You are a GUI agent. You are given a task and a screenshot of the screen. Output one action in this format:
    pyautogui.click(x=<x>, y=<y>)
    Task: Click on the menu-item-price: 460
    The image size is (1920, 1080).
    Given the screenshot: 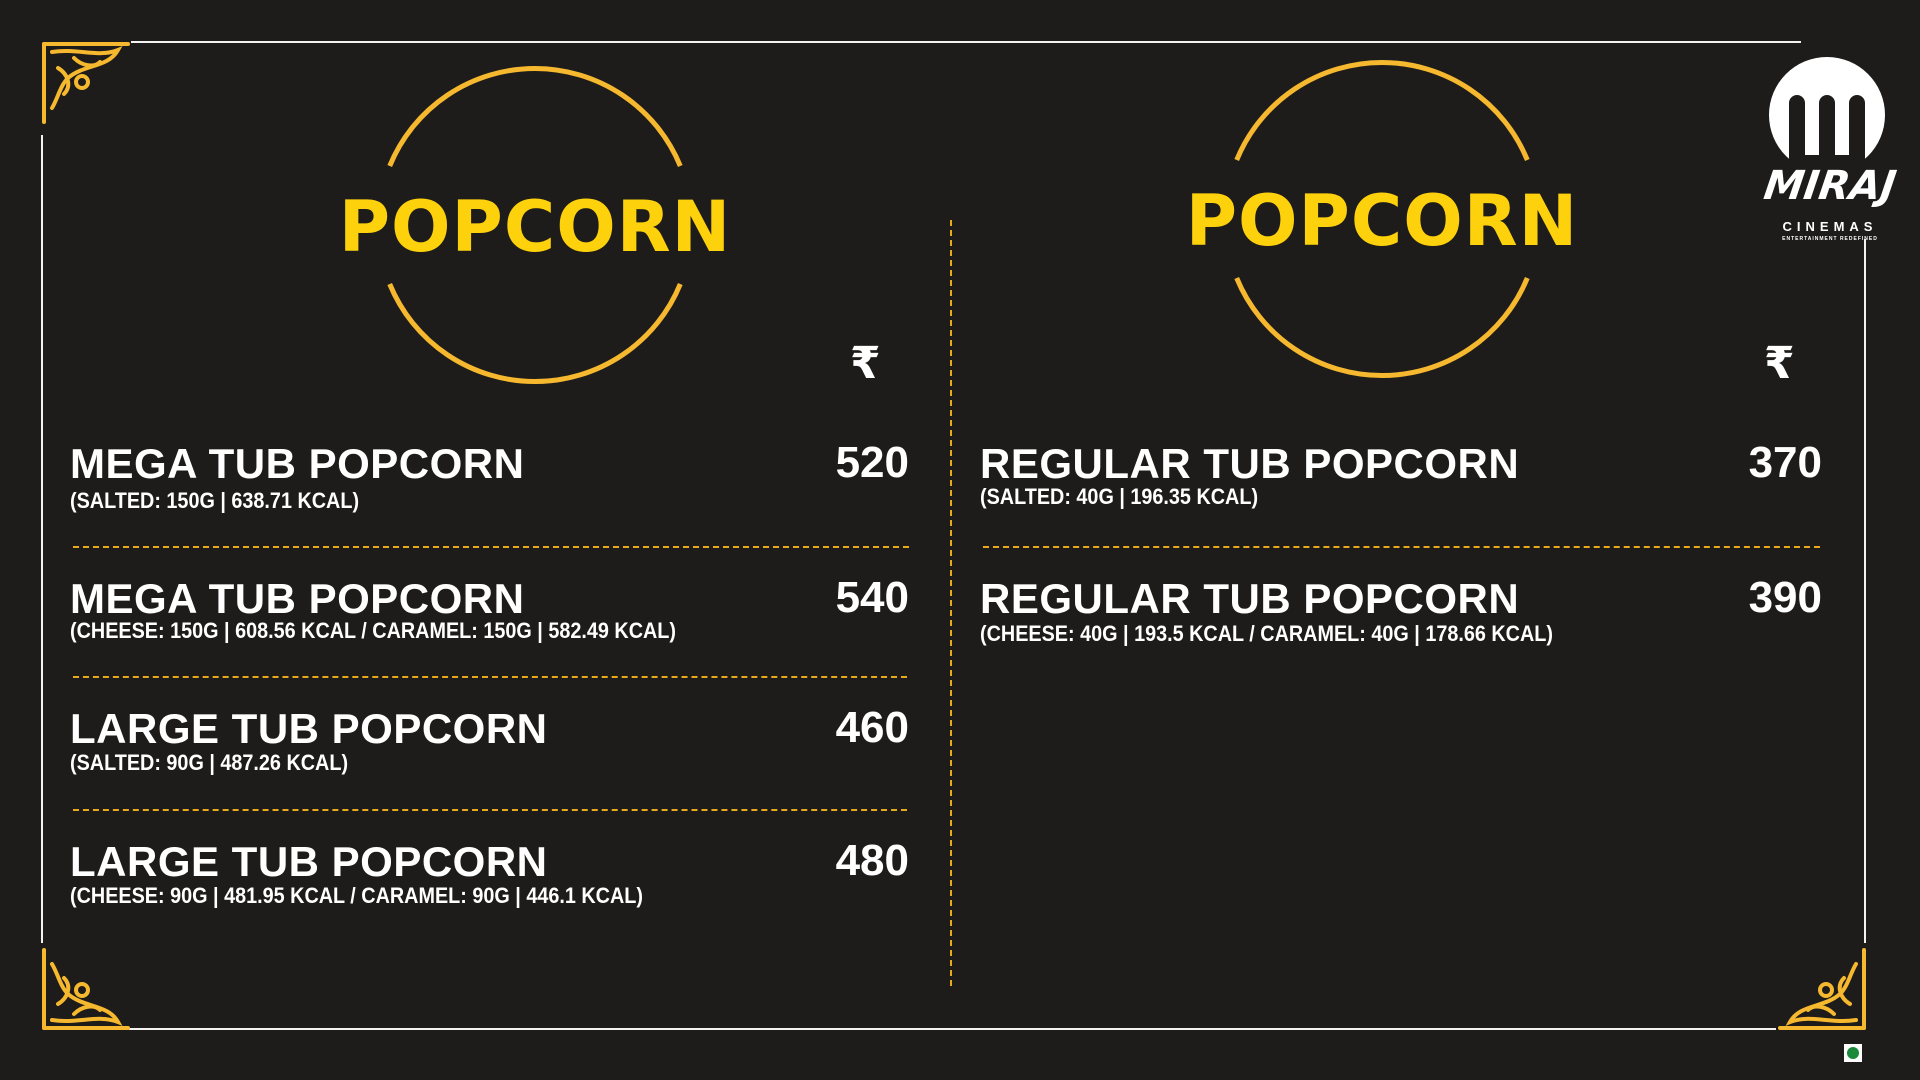 What is the action you would take?
    pyautogui.click(x=872, y=727)
    